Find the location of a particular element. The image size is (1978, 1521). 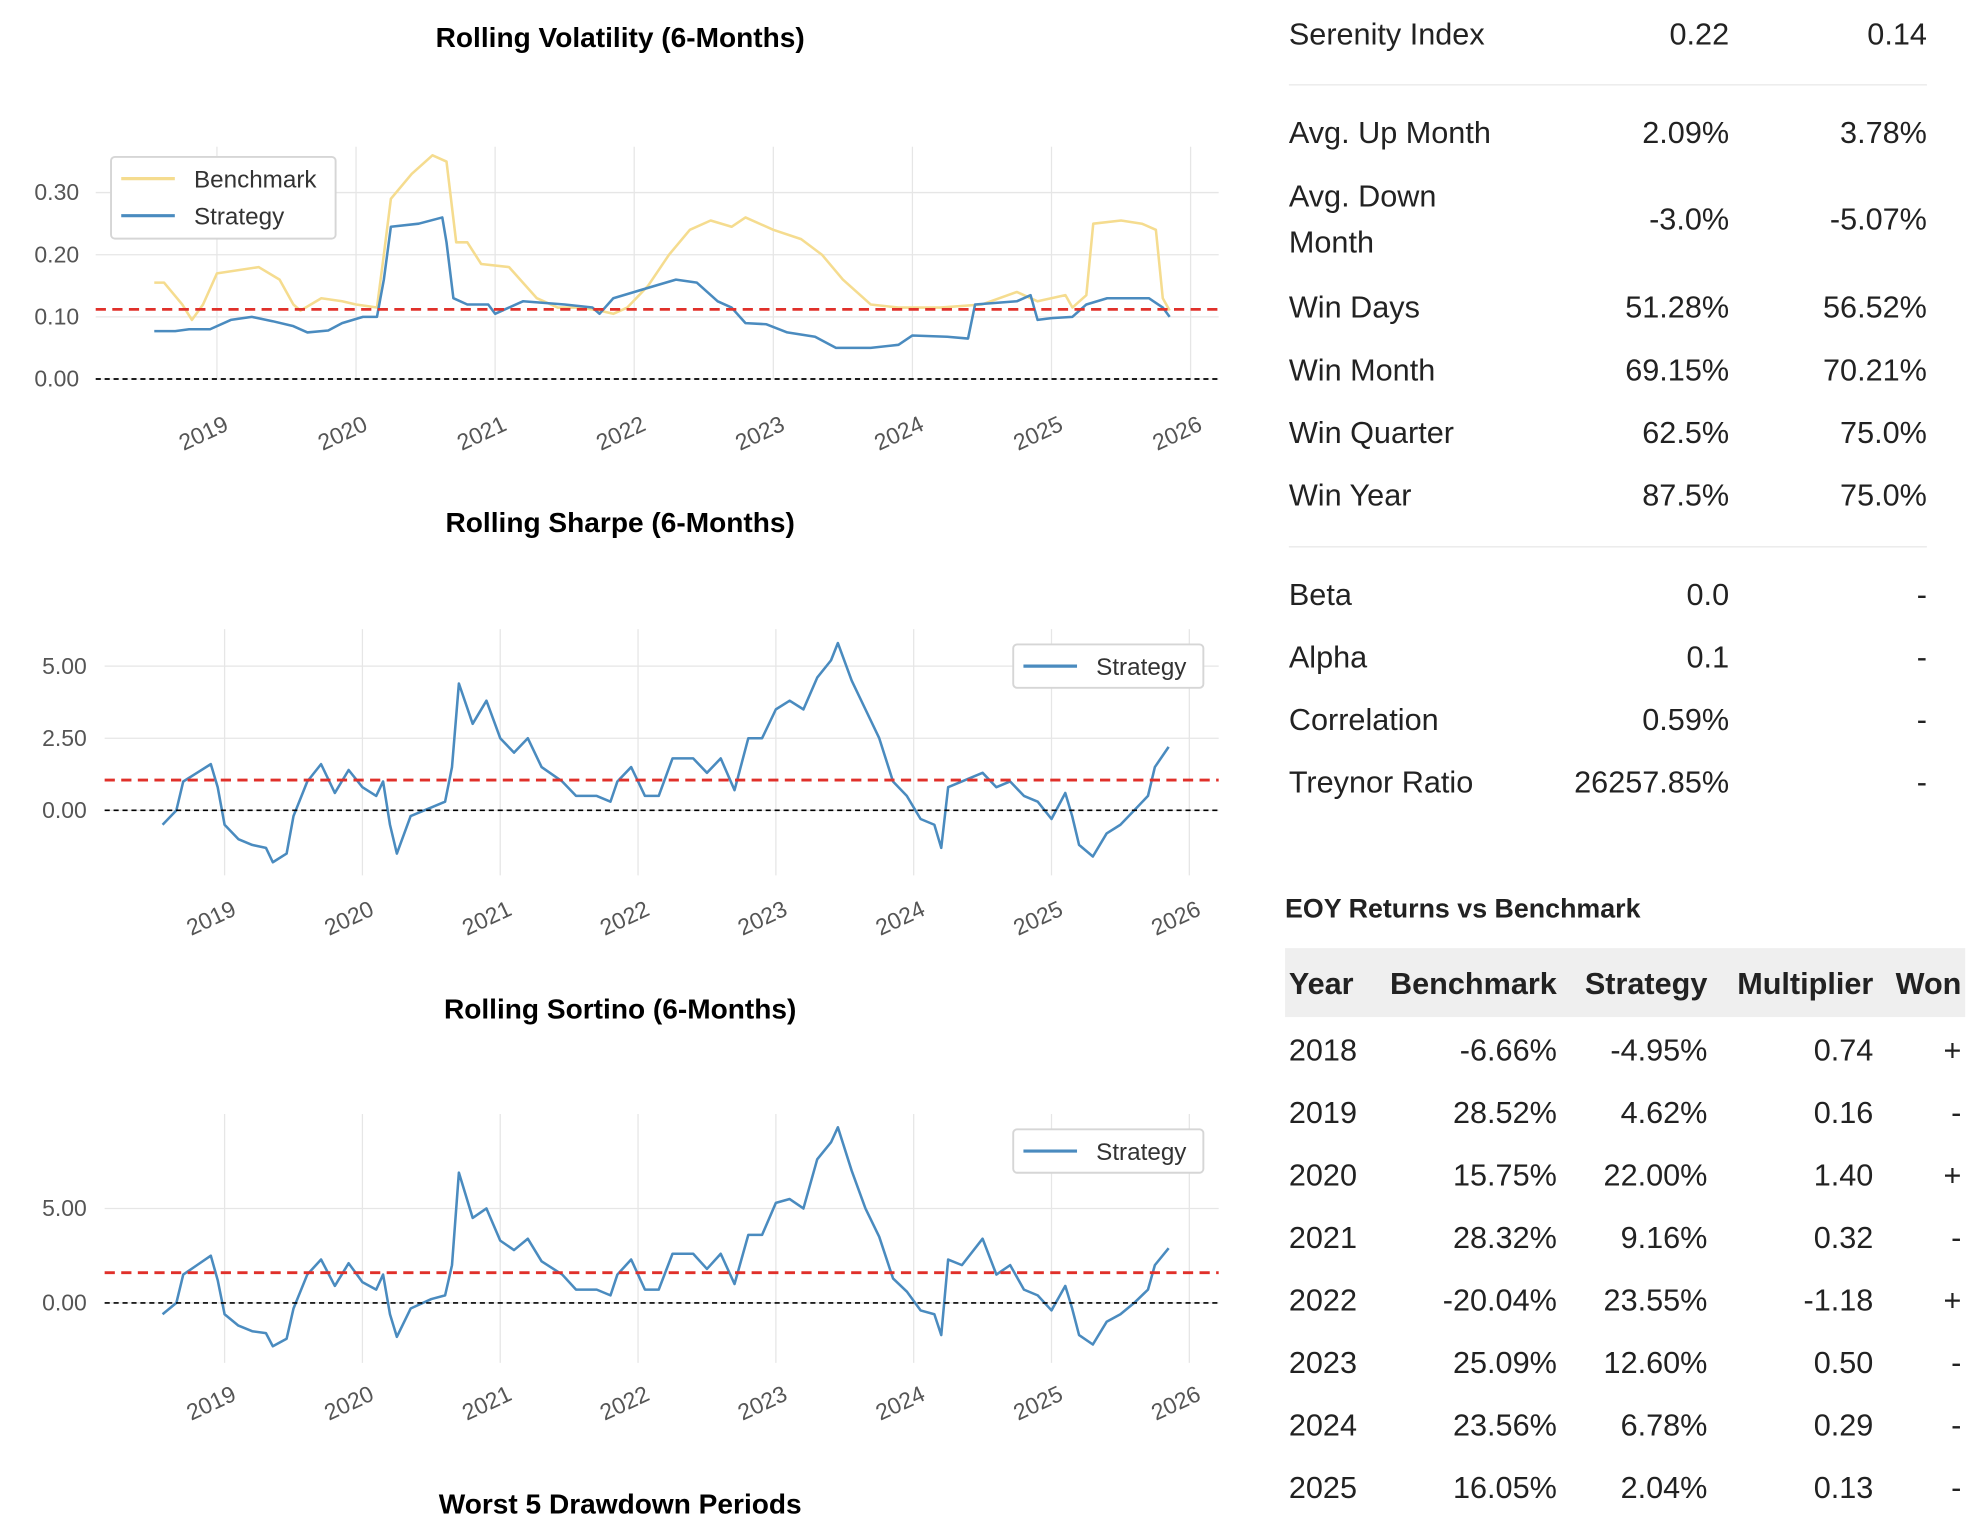

metric-row: Alpha 0.1 - is located at coordinates (1608, 660).